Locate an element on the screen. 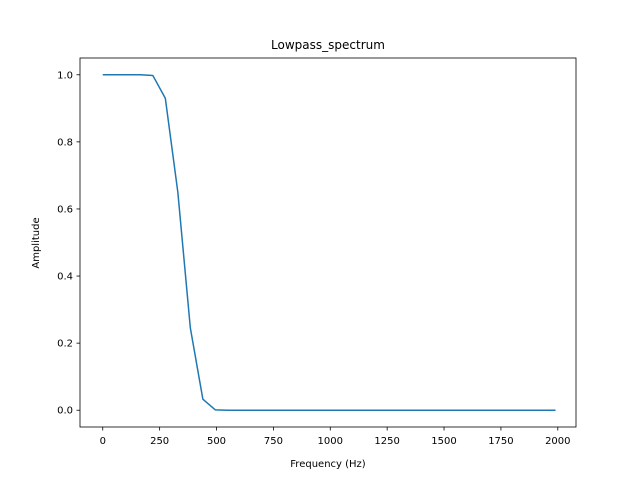  x-tick-label: 1750 is located at coordinates (500, 441).